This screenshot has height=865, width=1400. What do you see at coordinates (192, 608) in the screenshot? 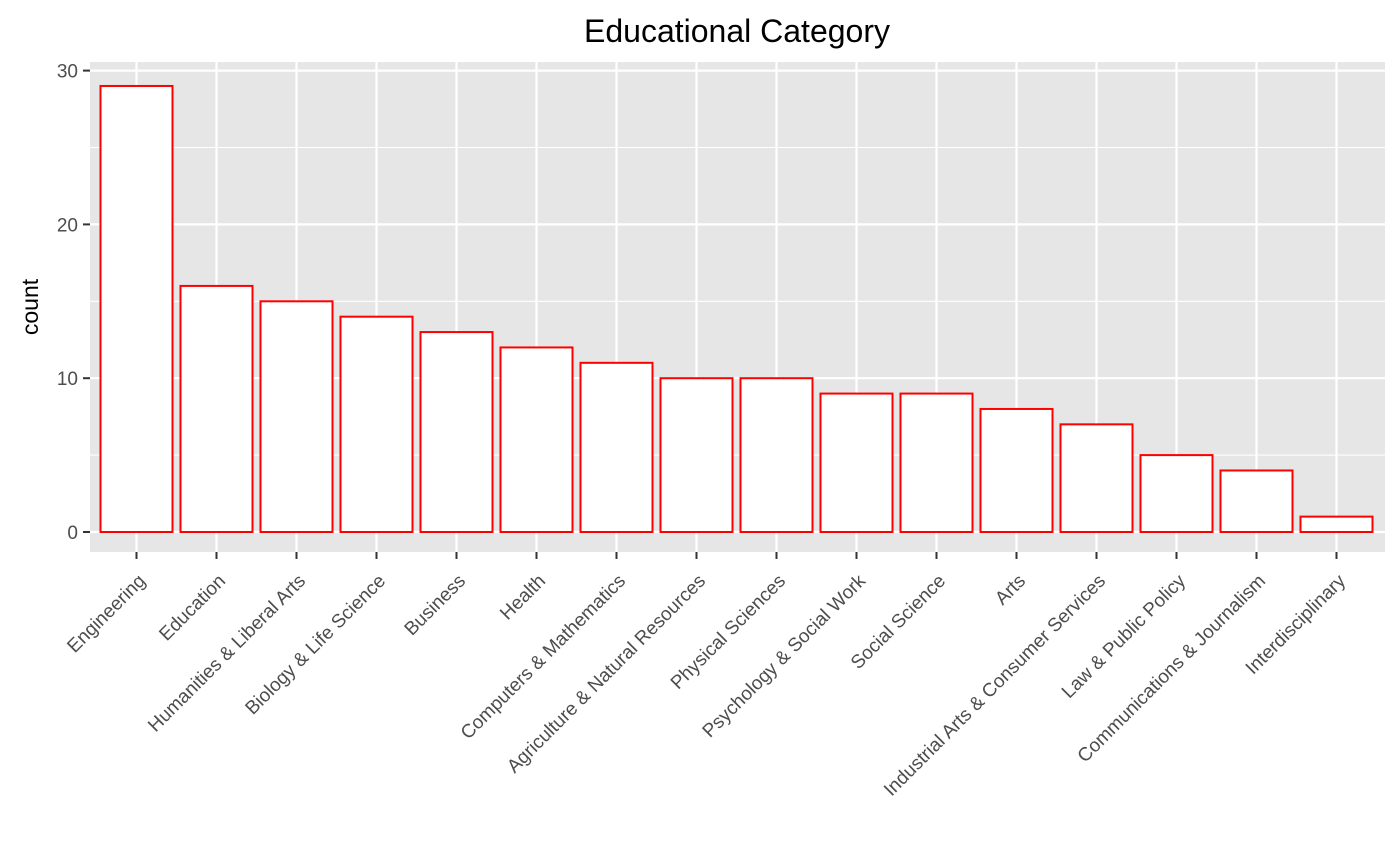
I see `x-tick-label: Education` at bounding box center [192, 608].